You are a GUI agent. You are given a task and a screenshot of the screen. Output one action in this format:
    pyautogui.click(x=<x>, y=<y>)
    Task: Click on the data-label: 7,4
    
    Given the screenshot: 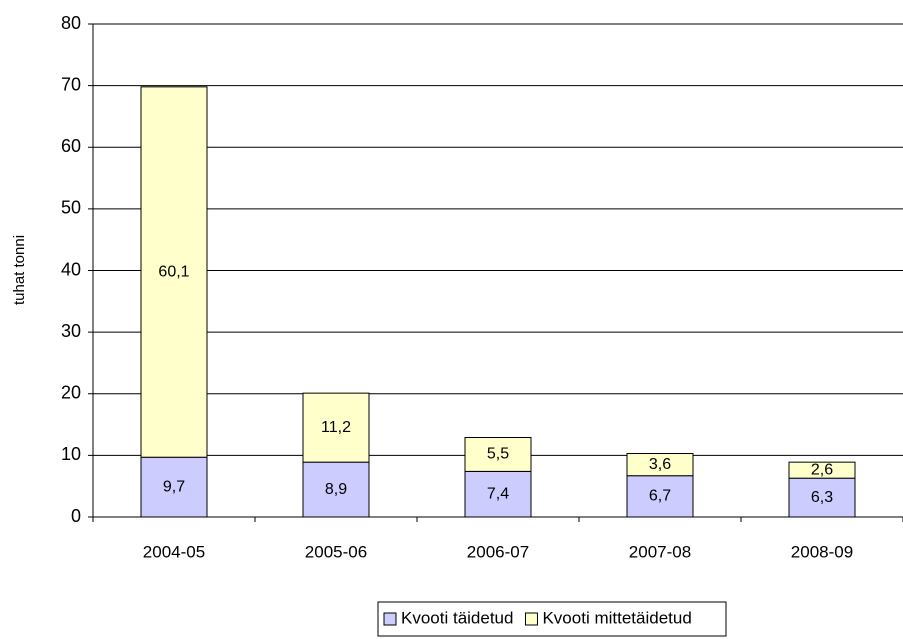 What is the action you would take?
    pyautogui.click(x=498, y=493)
    